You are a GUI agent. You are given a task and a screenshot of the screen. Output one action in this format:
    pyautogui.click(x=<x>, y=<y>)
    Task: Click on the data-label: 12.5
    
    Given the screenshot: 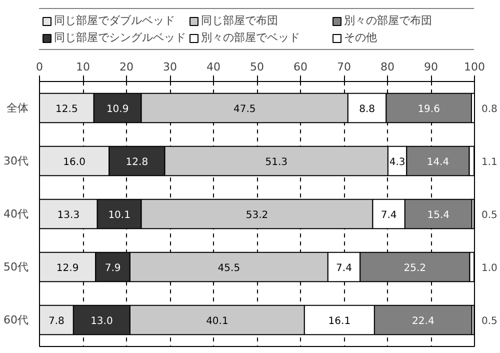 What is the action you would take?
    pyautogui.click(x=67, y=109)
    